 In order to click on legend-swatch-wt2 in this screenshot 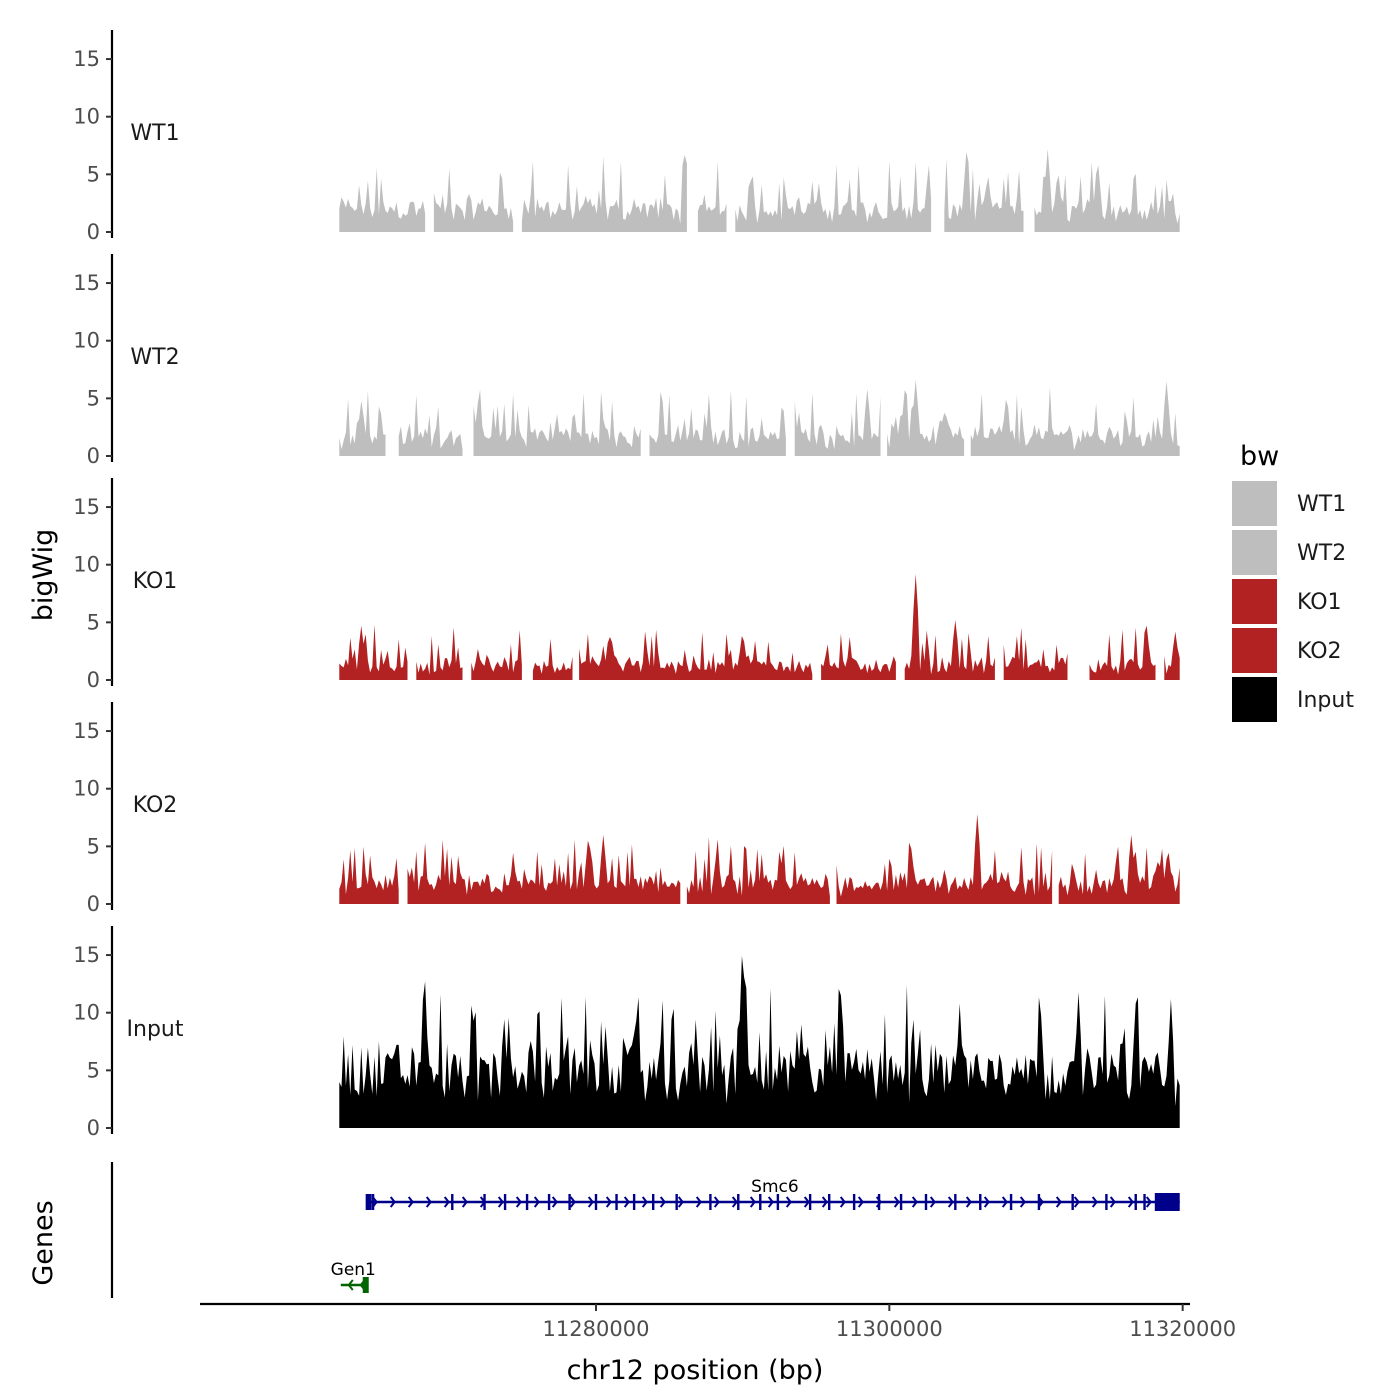, I will do `click(1254, 552)`.